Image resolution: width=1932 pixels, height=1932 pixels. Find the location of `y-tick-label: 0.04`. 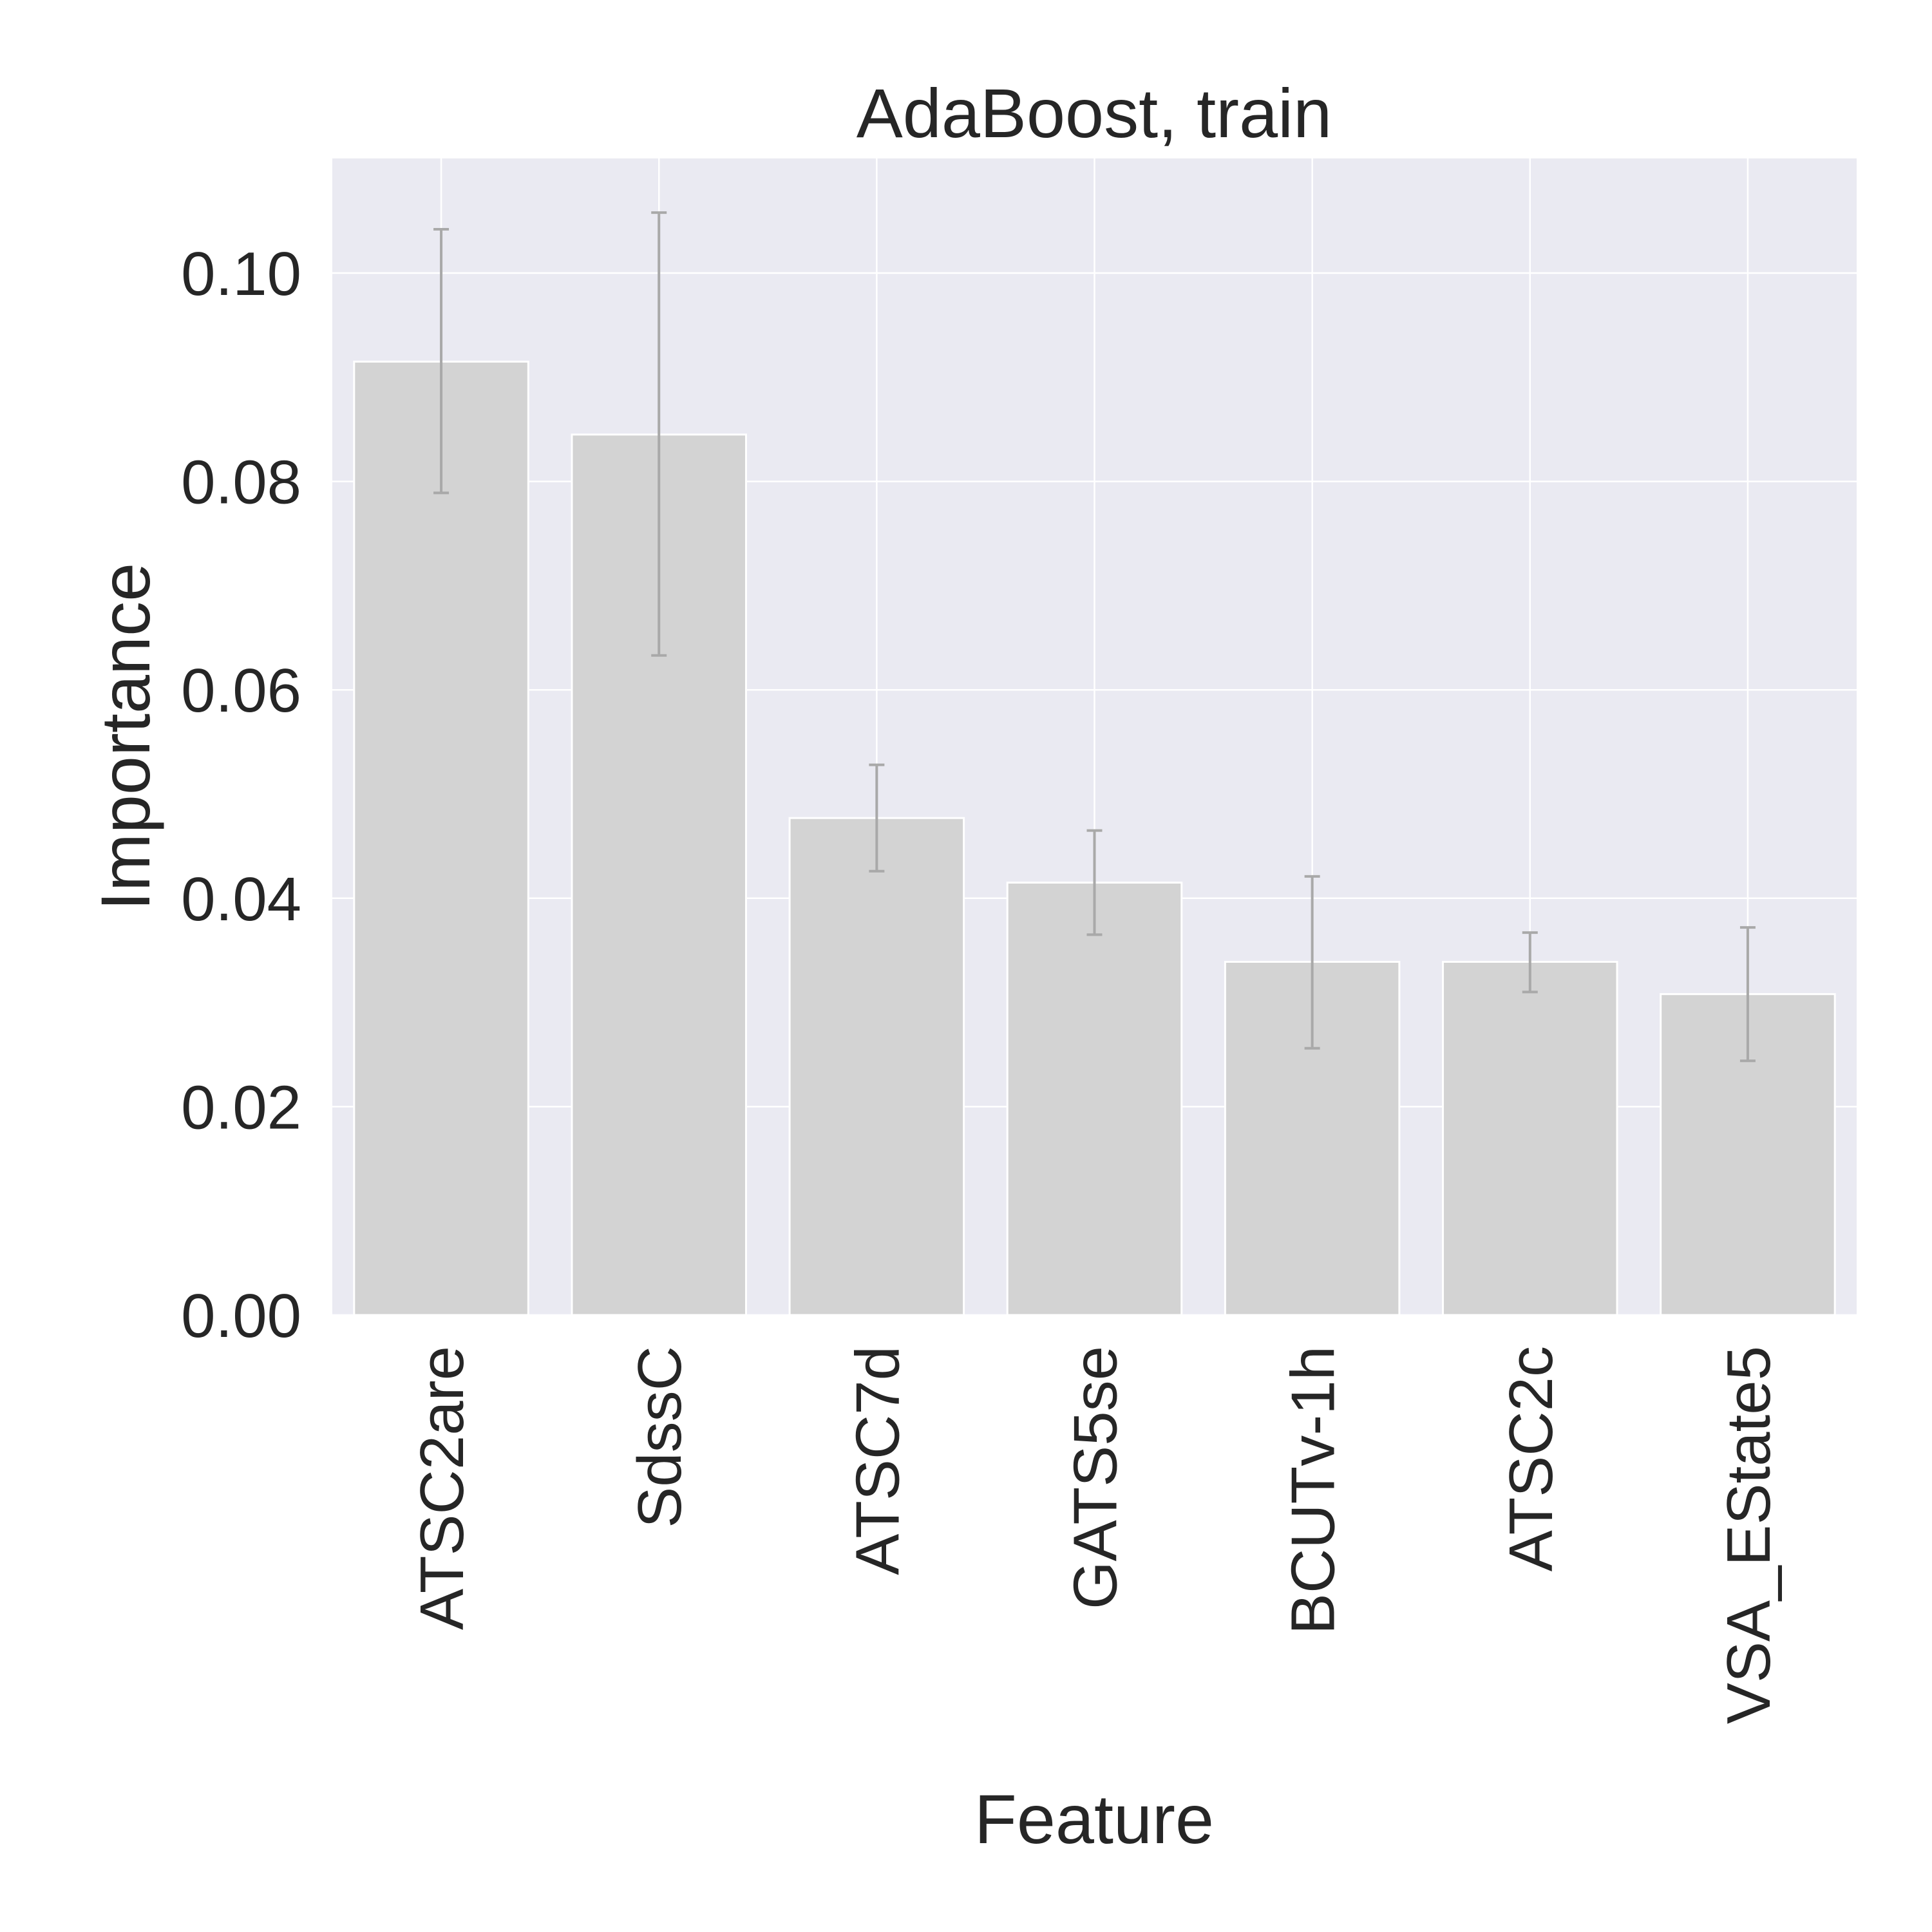

y-tick-label: 0.04 is located at coordinates (241, 900).